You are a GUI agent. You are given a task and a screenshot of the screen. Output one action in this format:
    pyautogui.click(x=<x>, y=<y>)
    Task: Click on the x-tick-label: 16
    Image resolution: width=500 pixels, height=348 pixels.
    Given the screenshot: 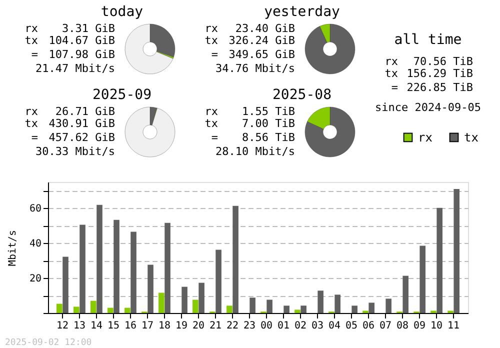 What is the action you would take?
    pyautogui.click(x=130, y=326)
    